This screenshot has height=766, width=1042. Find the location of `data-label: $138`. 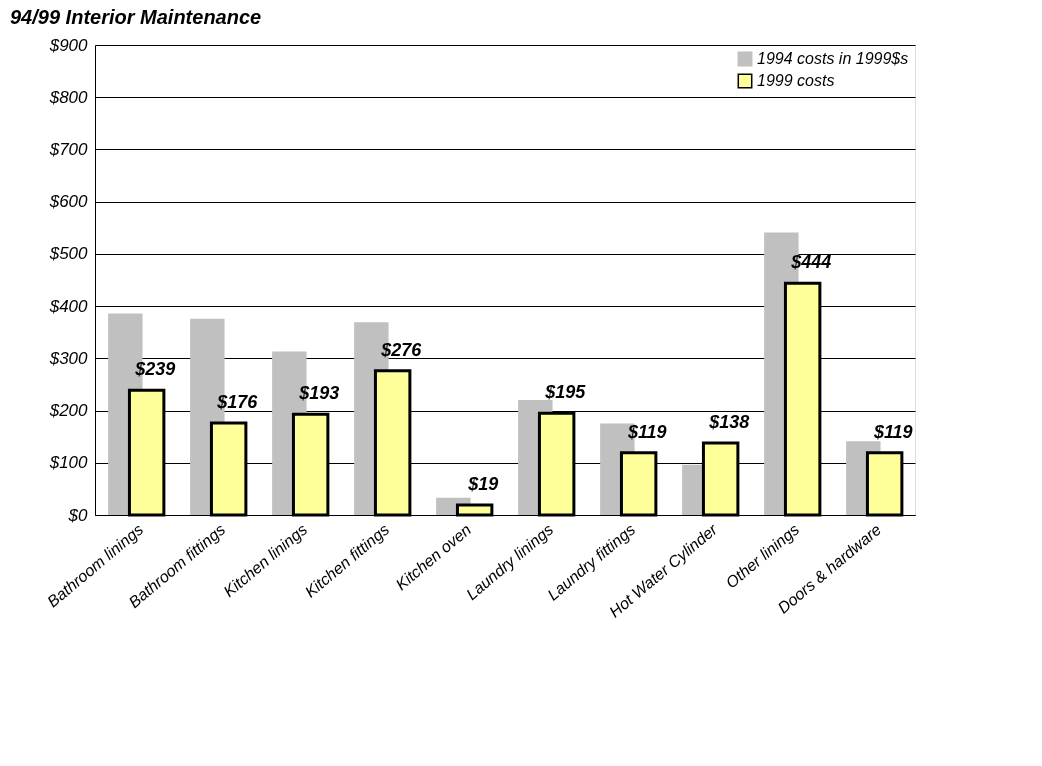

data-label: $138 is located at coordinates (729, 421).